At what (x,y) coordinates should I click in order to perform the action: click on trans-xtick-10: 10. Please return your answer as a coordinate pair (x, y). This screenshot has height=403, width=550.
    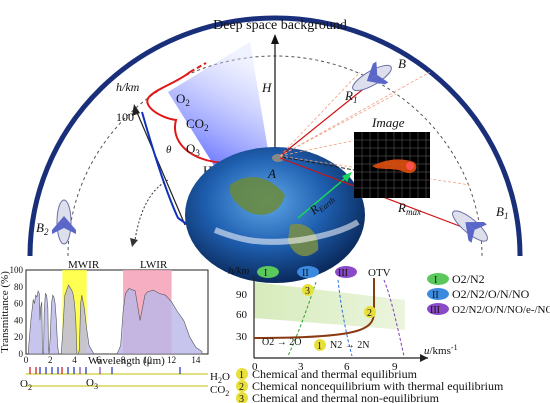
    Looking at the image, I should click on (148, 360).